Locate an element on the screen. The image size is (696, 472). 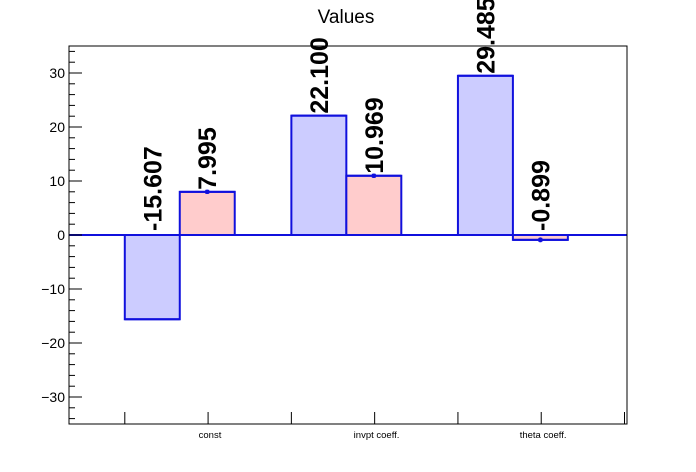
y-tick-label: −10 is located at coordinates (53, 289).